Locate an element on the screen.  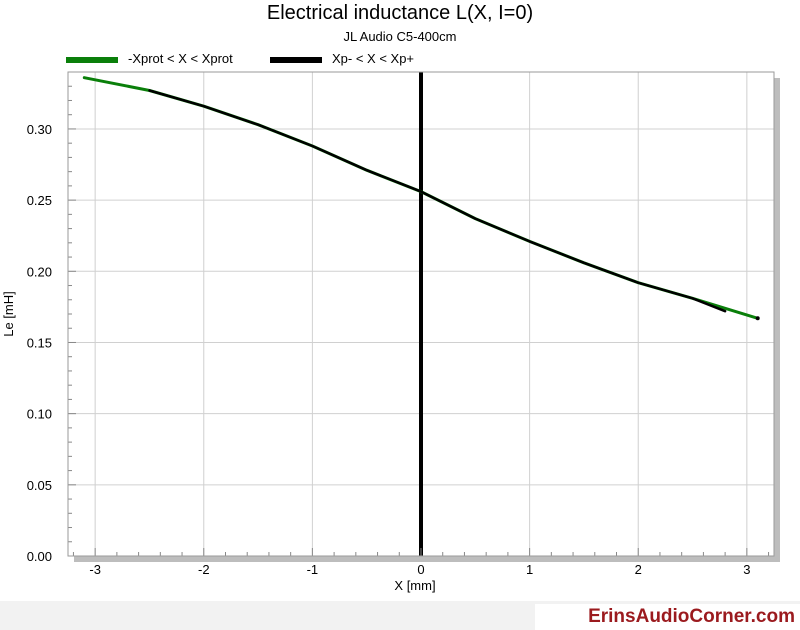
legend-label-xp: Xp- < X < Xp+ is located at coordinates (373, 58).